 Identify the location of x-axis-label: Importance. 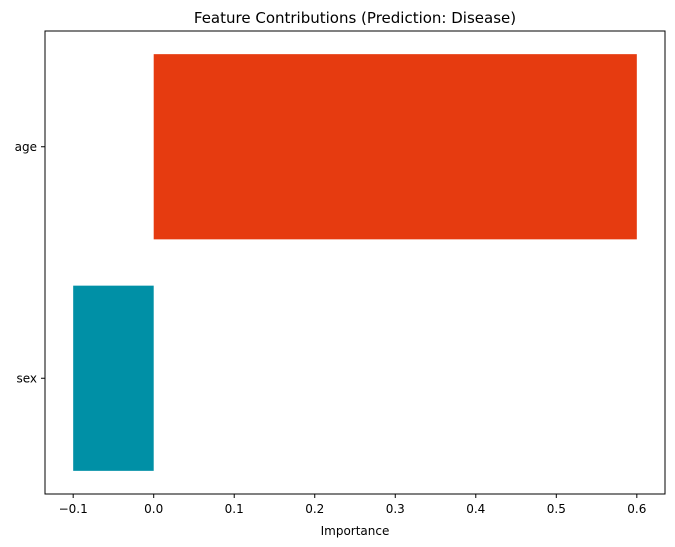
(355, 531).